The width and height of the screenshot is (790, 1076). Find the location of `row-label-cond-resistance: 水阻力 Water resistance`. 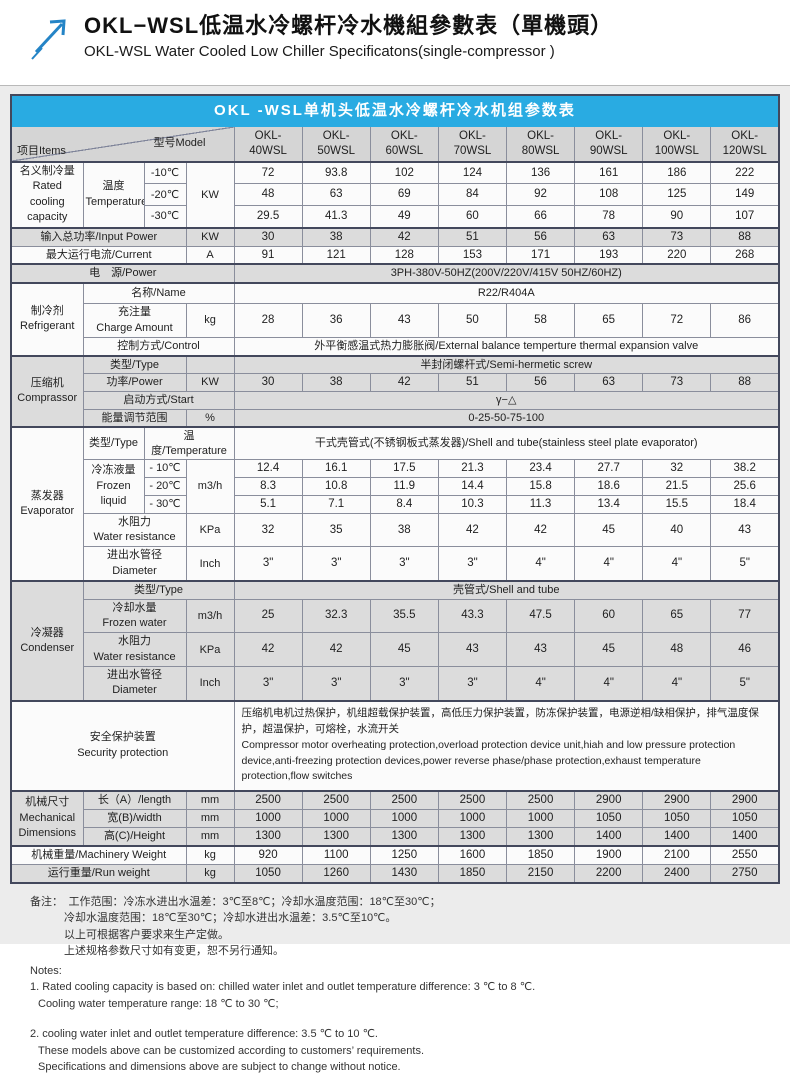

row-label-cond-resistance: 水阻力 Water resistance is located at coordinates (134, 650).